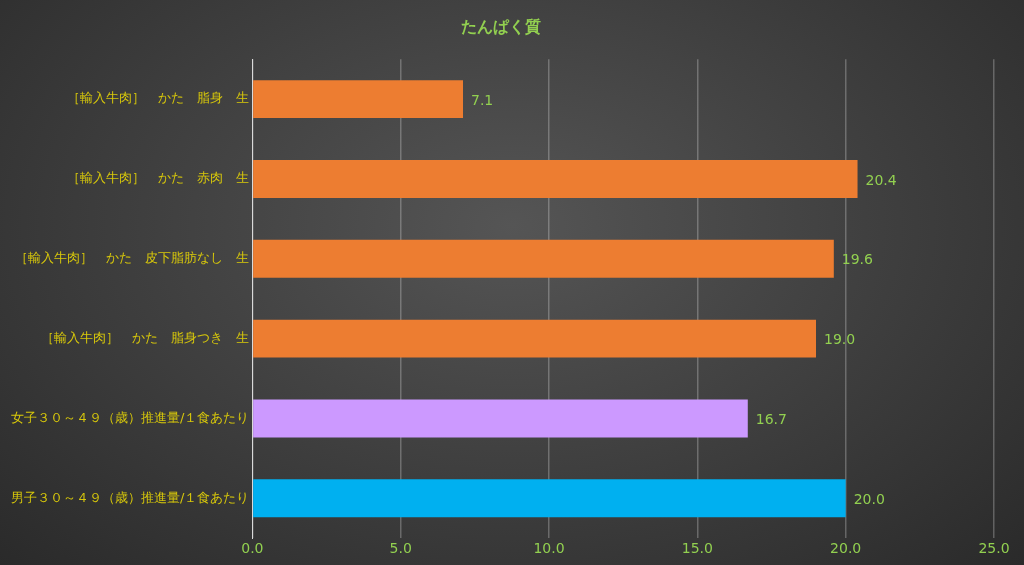 Image resolution: width=1024 pixels, height=565 pixels. What do you see at coordinates (771, 419) in the screenshot?
I see `data-label: 16.7` at bounding box center [771, 419].